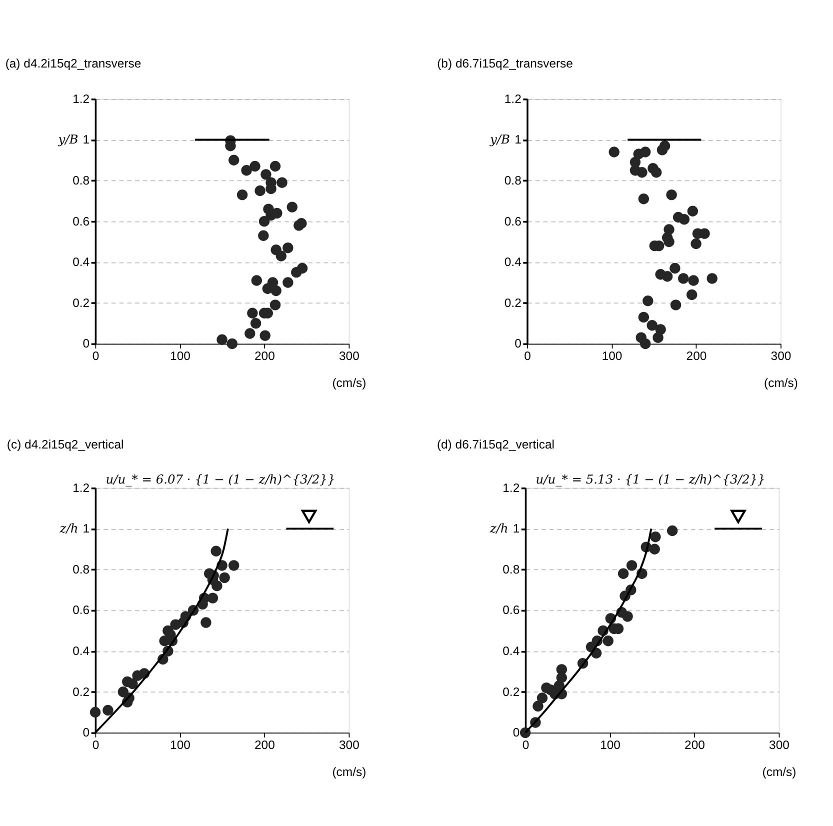  What do you see at coordinates (505, 63) in the screenshot?
I see `chart-title: (b) d6.7i15q2_transverse` at bounding box center [505, 63].